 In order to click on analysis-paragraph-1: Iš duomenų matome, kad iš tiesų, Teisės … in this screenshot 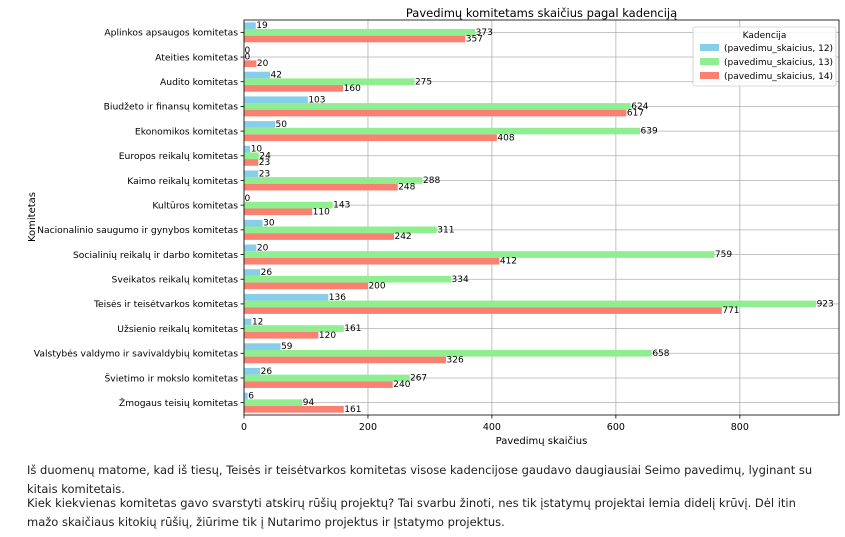, I will do `click(420, 479)`.